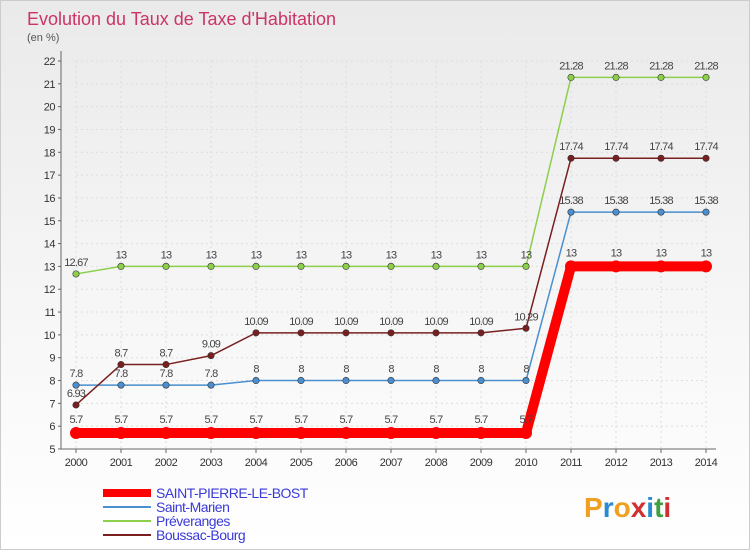  I want to click on data-label: 15.38, so click(661, 201).